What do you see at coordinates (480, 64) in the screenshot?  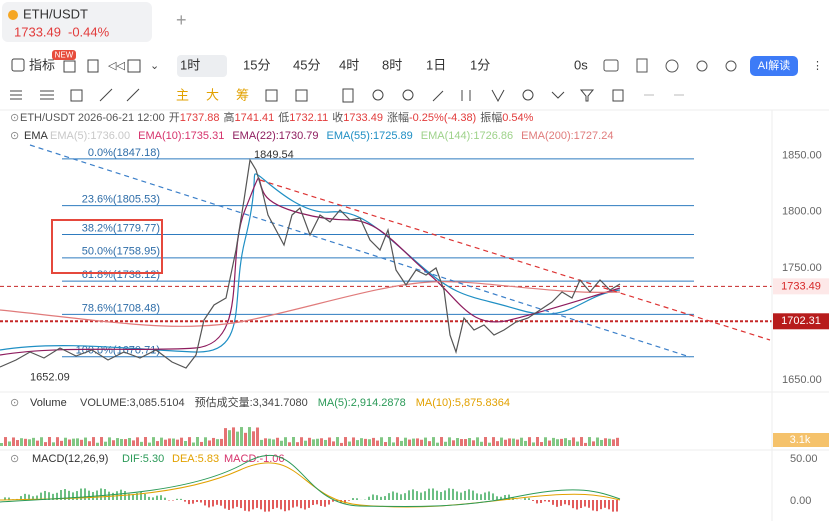 I see `interval-button: 1分` at bounding box center [480, 64].